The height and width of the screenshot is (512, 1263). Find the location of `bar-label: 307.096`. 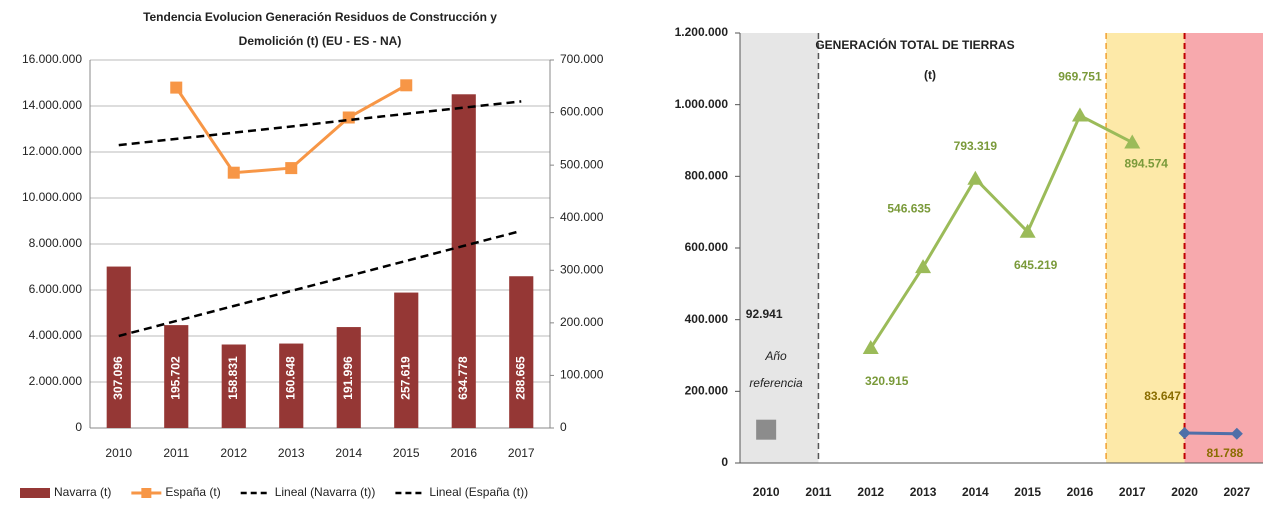

bar-label: 307.096 is located at coordinates (118, 378).